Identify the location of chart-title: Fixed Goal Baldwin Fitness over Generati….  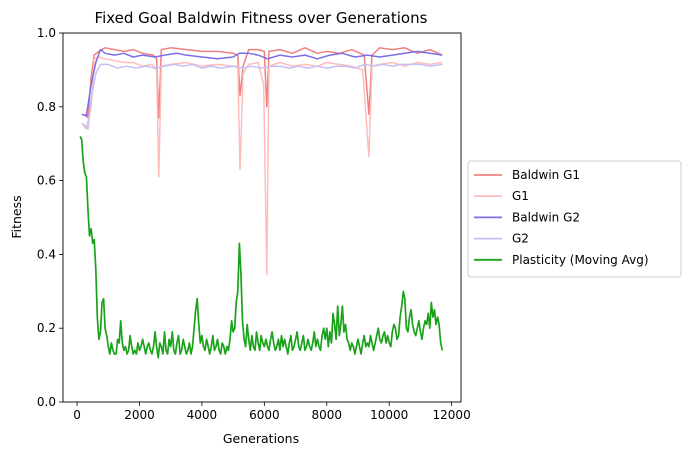
(261, 18).